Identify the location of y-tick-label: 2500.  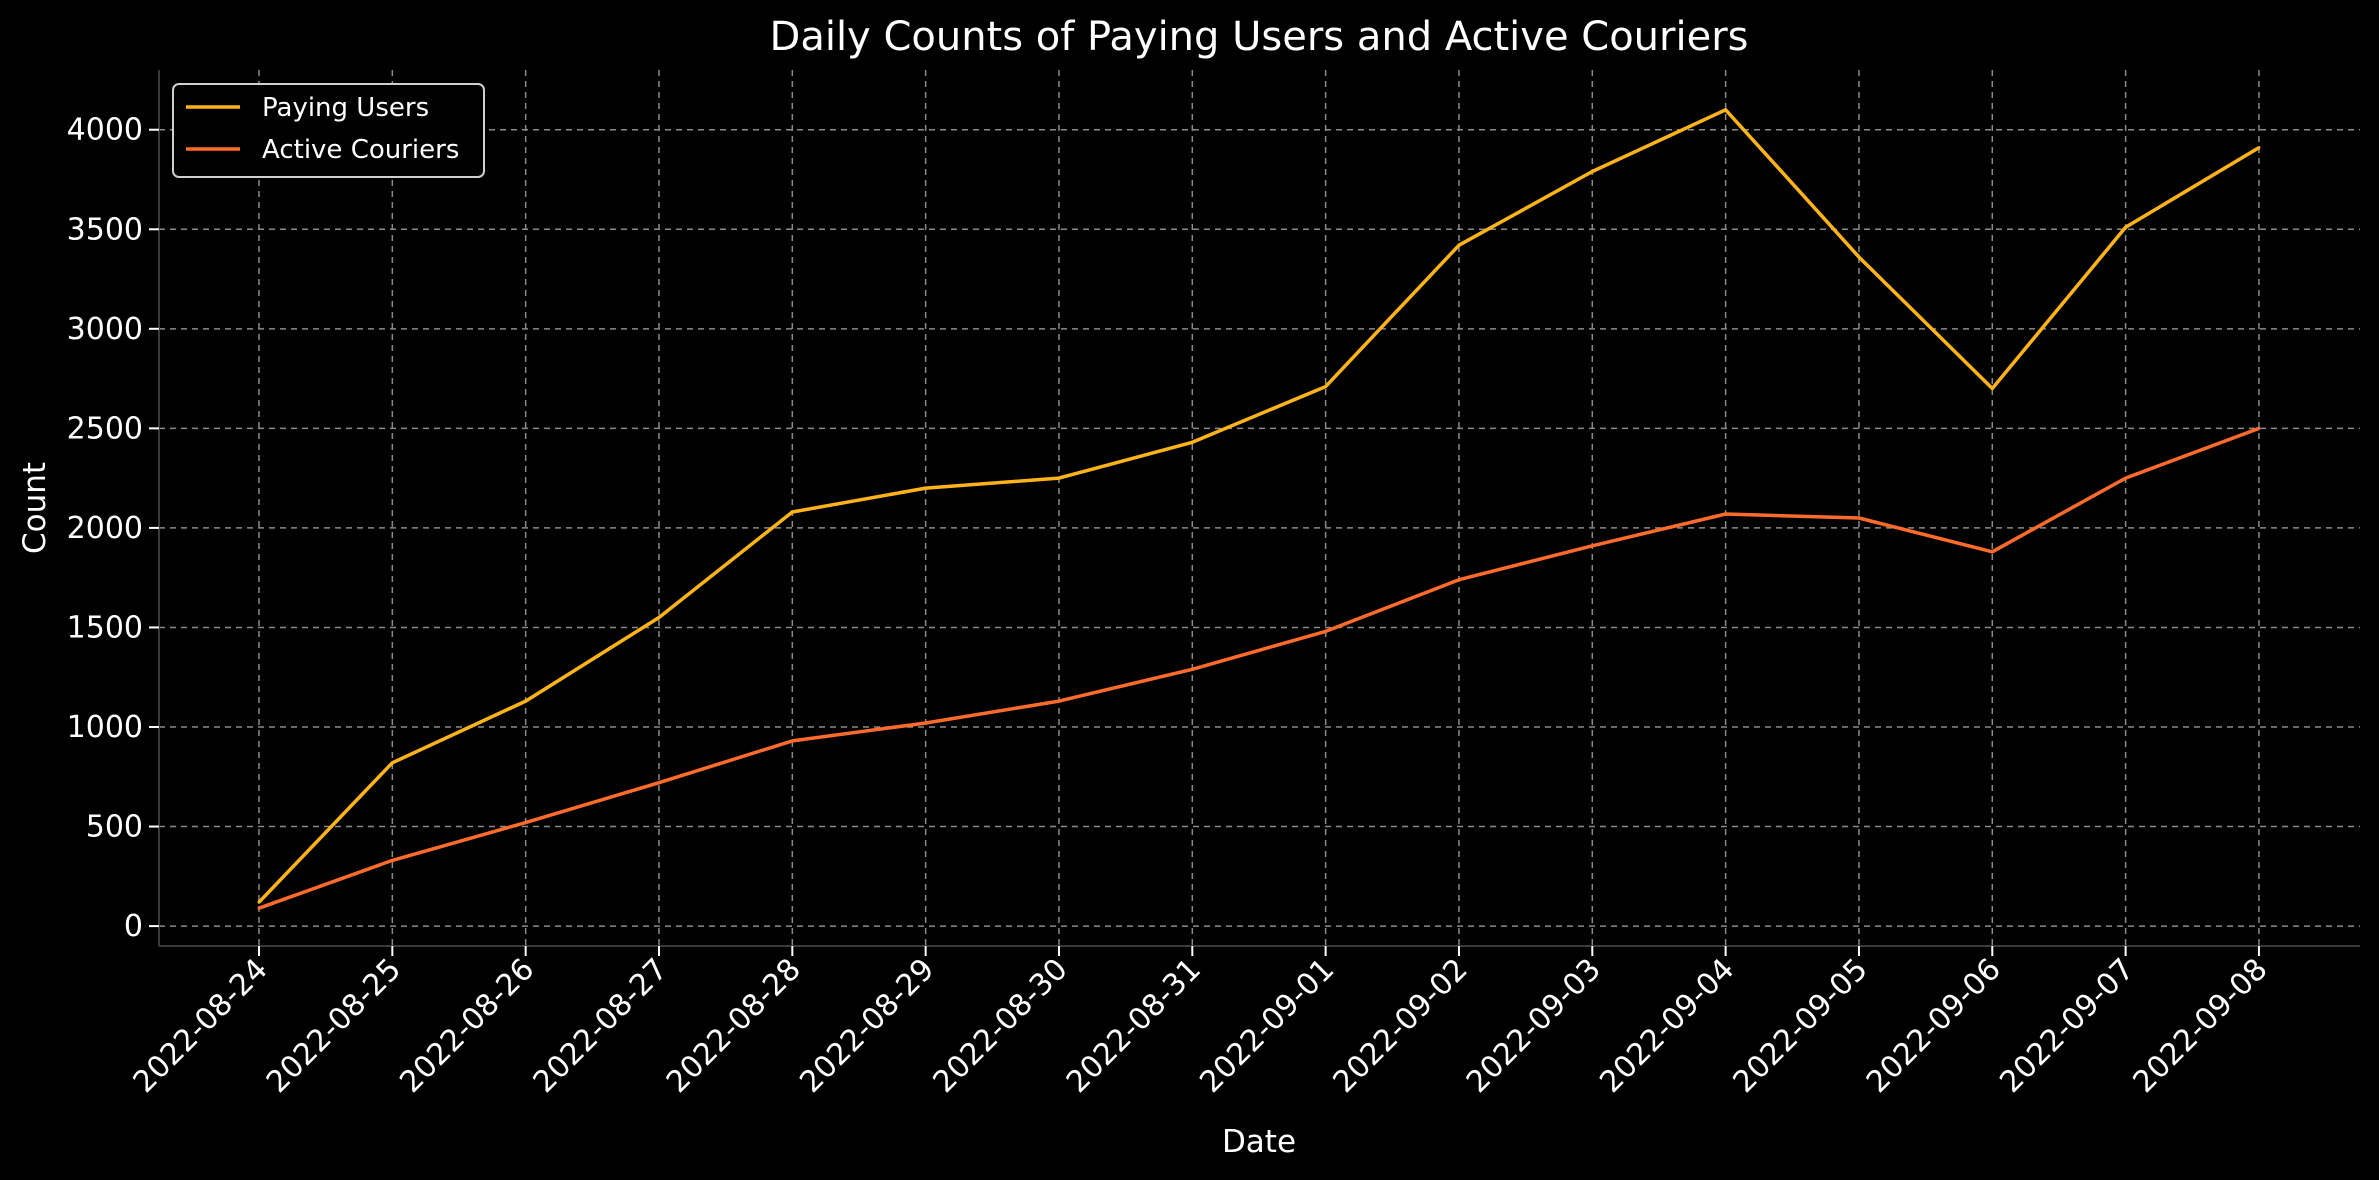
(105, 428).